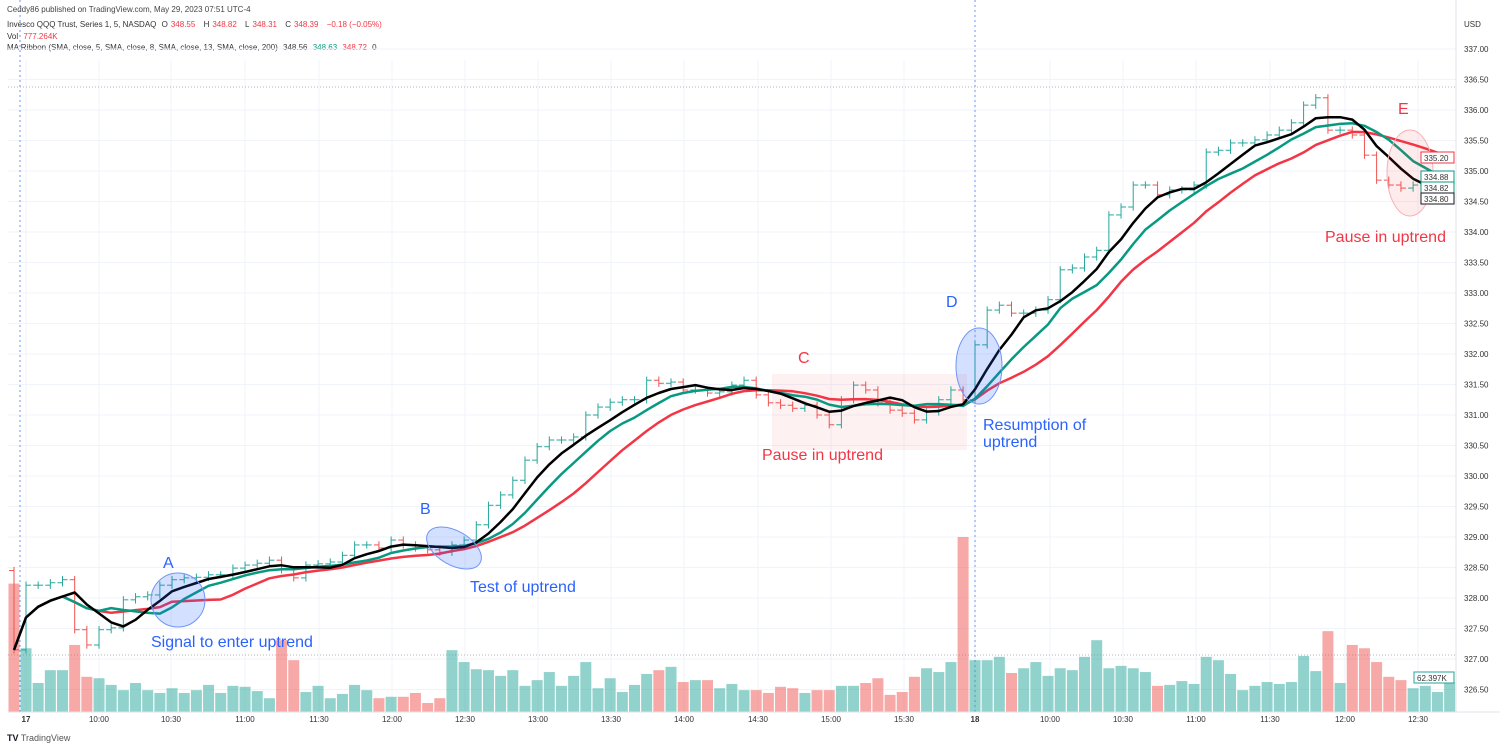  I want to click on y-tick-label: 335.50, so click(1476, 141).